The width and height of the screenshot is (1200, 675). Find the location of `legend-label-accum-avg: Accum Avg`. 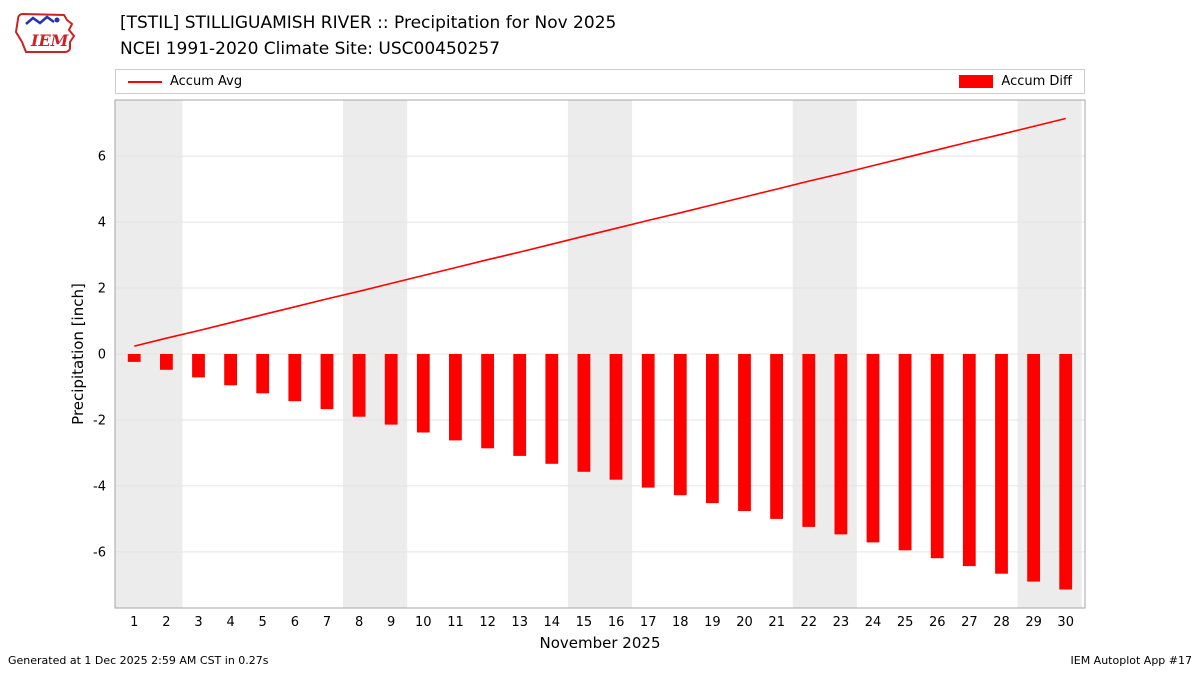

legend-label-accum-avg: Accum Avg is located at coordinates (206, 81).